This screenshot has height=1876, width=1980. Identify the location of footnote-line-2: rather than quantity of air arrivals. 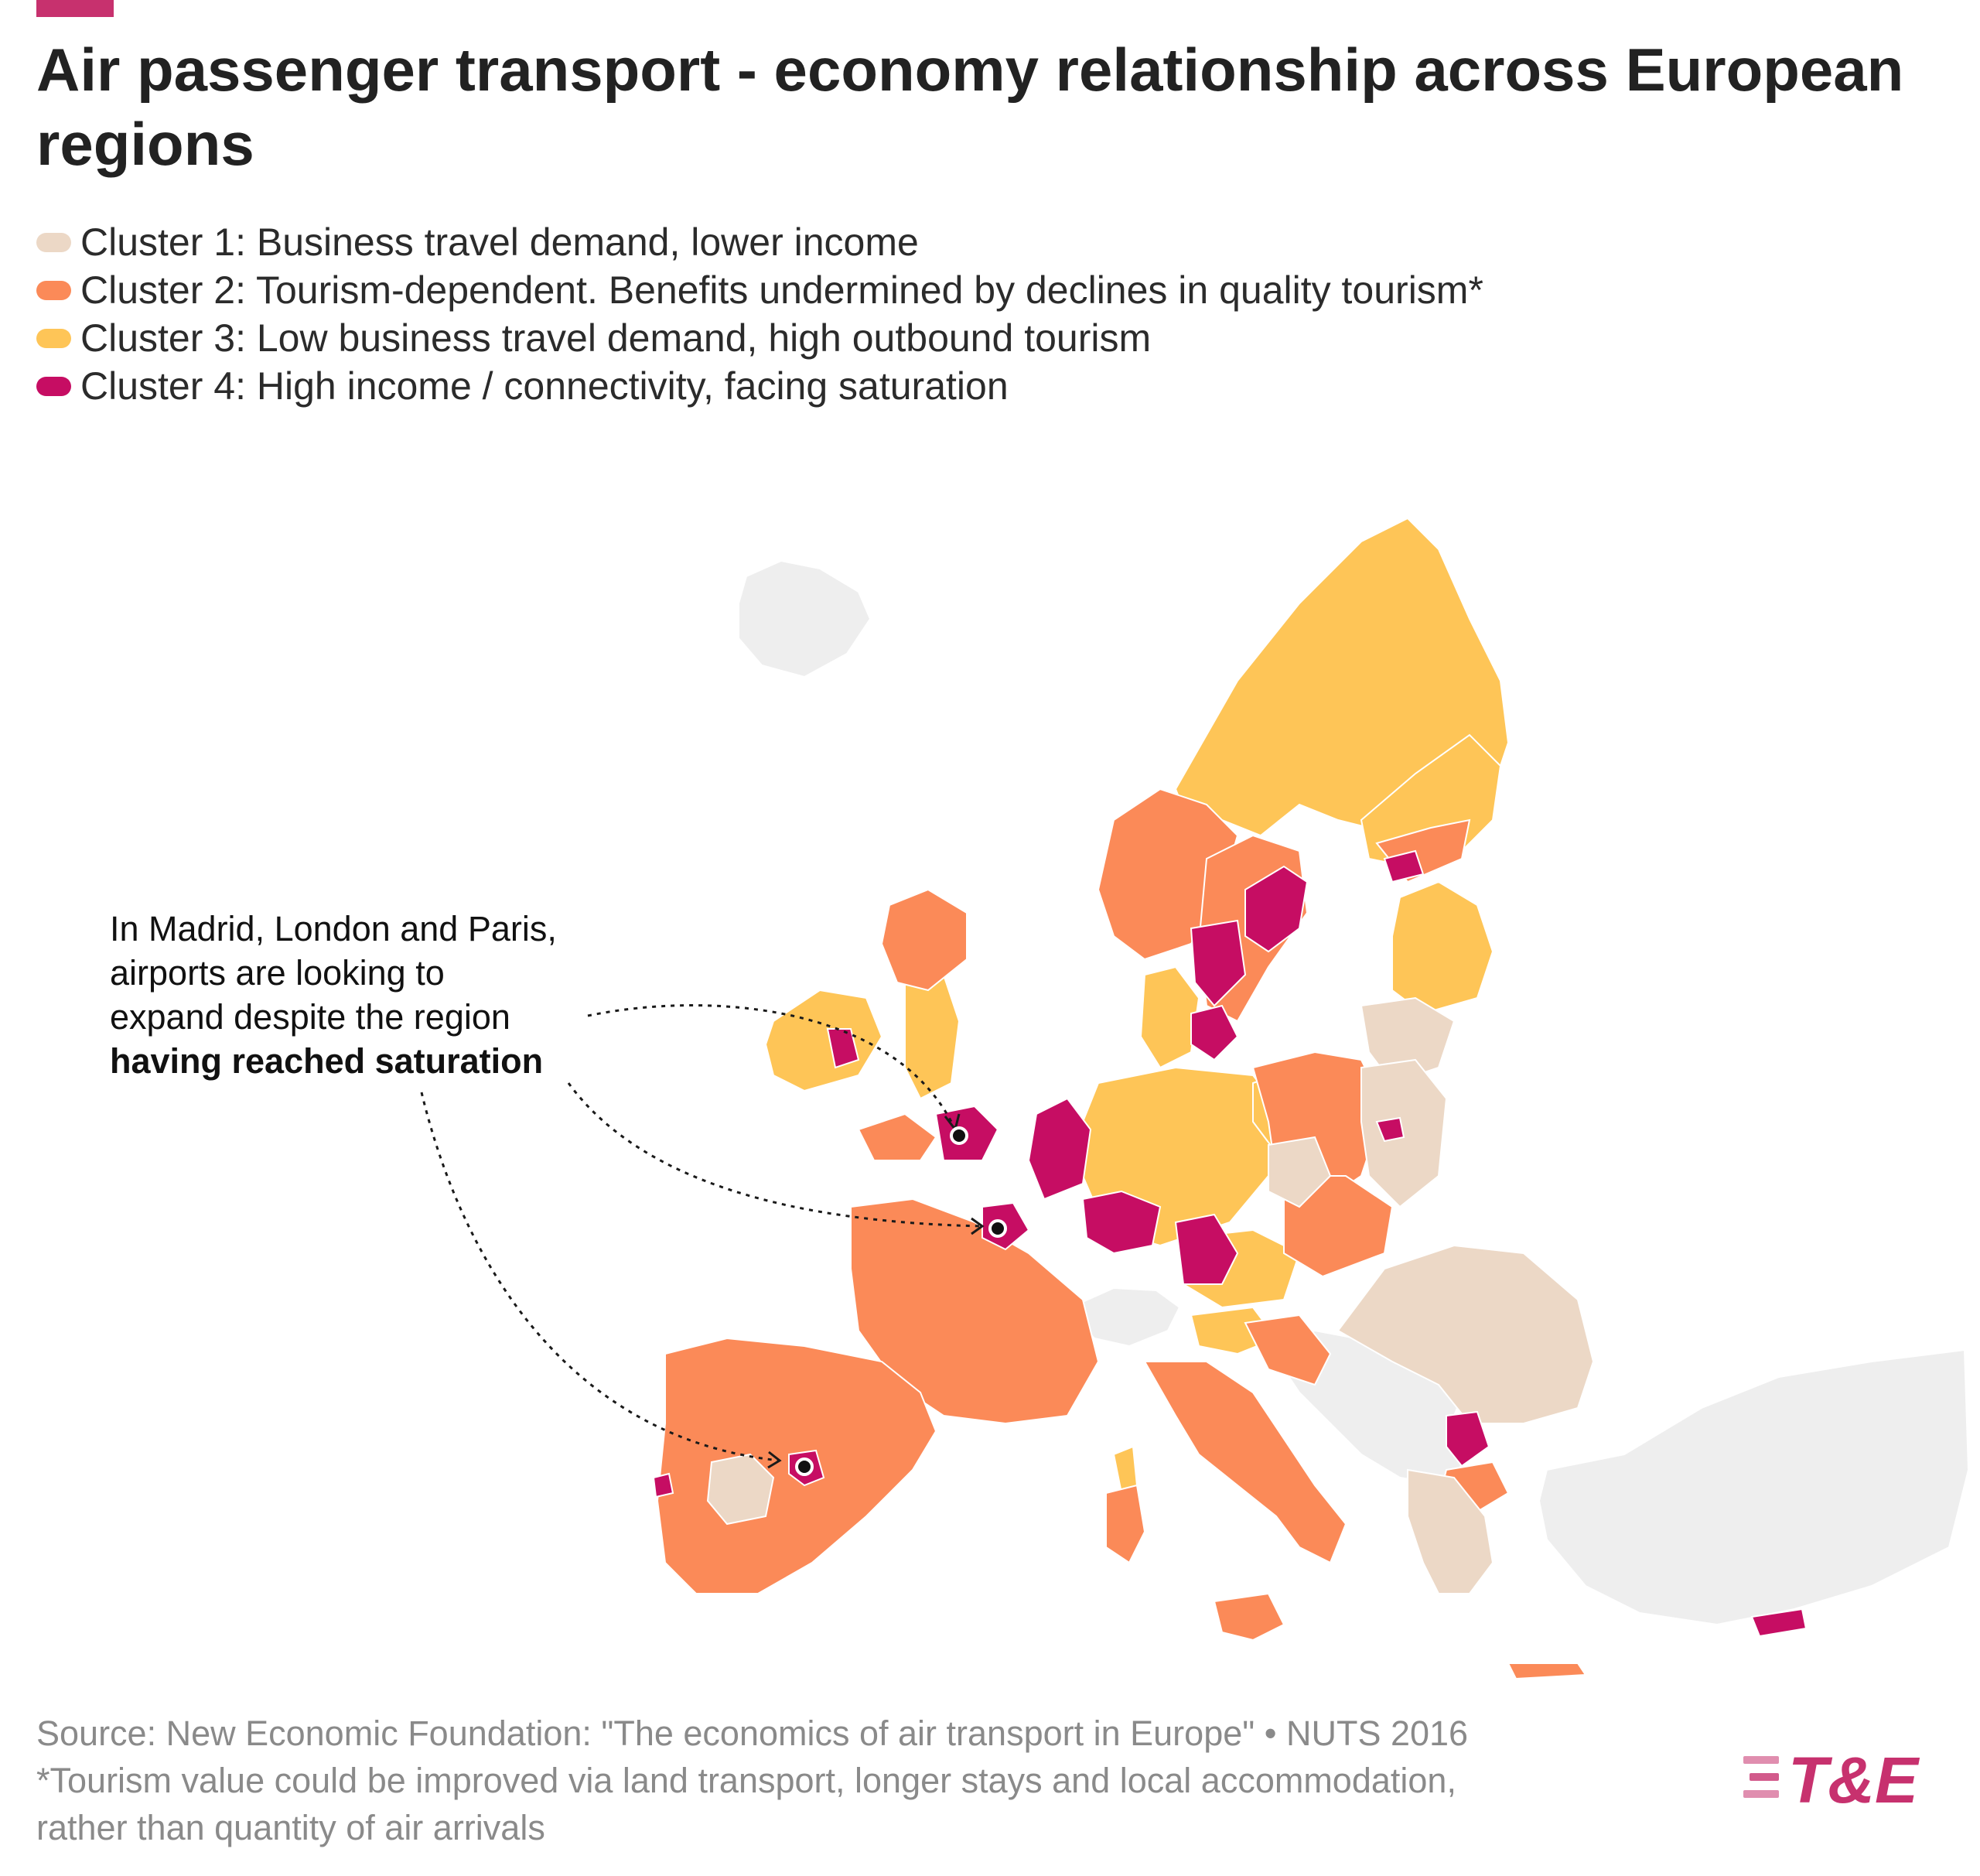
(291, 1827).